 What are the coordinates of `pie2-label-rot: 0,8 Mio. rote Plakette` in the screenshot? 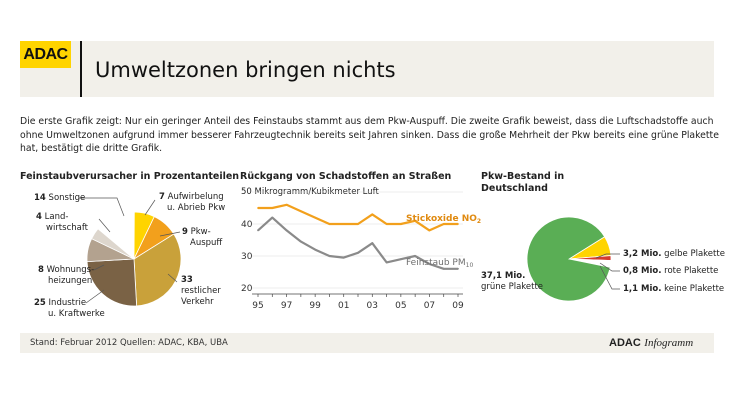 It's located at (671, 271).